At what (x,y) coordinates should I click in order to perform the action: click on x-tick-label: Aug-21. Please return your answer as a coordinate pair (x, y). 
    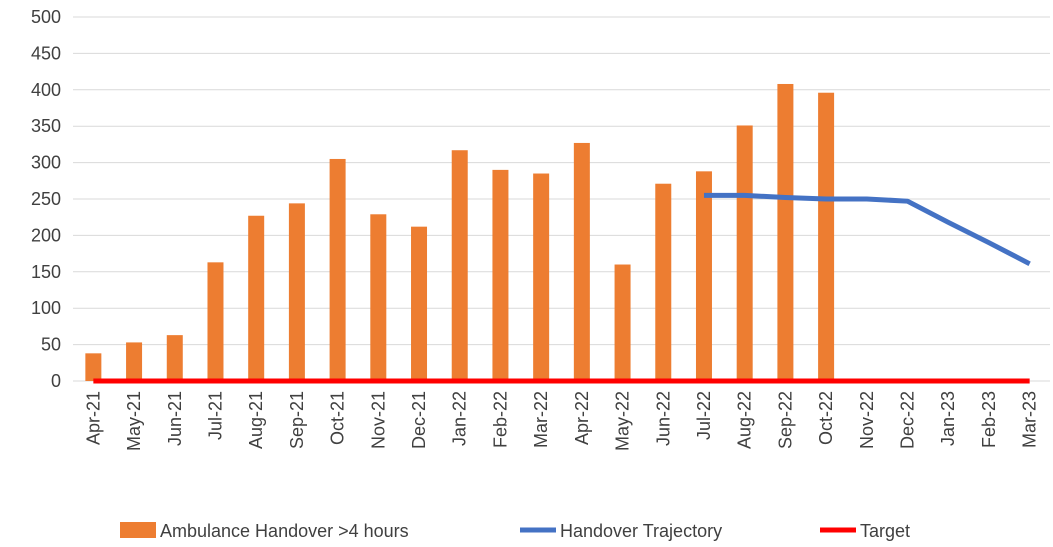
    Looking at the image, I should click on (256, 420).